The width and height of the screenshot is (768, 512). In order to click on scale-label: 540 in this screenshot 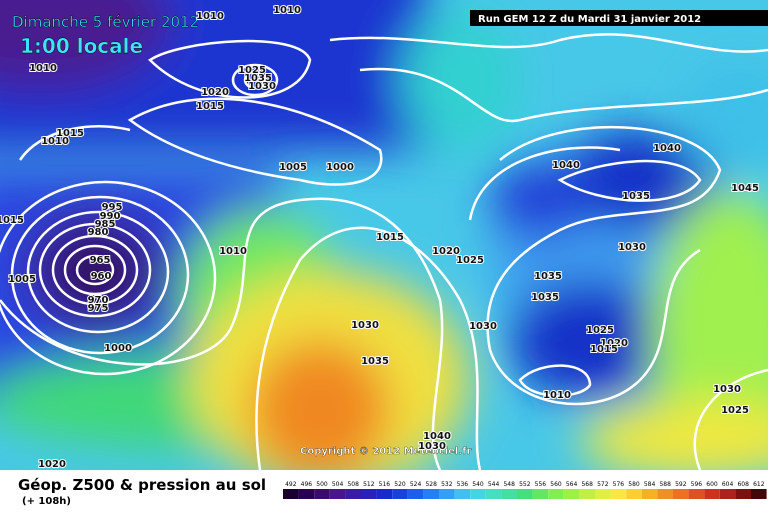, I will do `click(478, 484)`.